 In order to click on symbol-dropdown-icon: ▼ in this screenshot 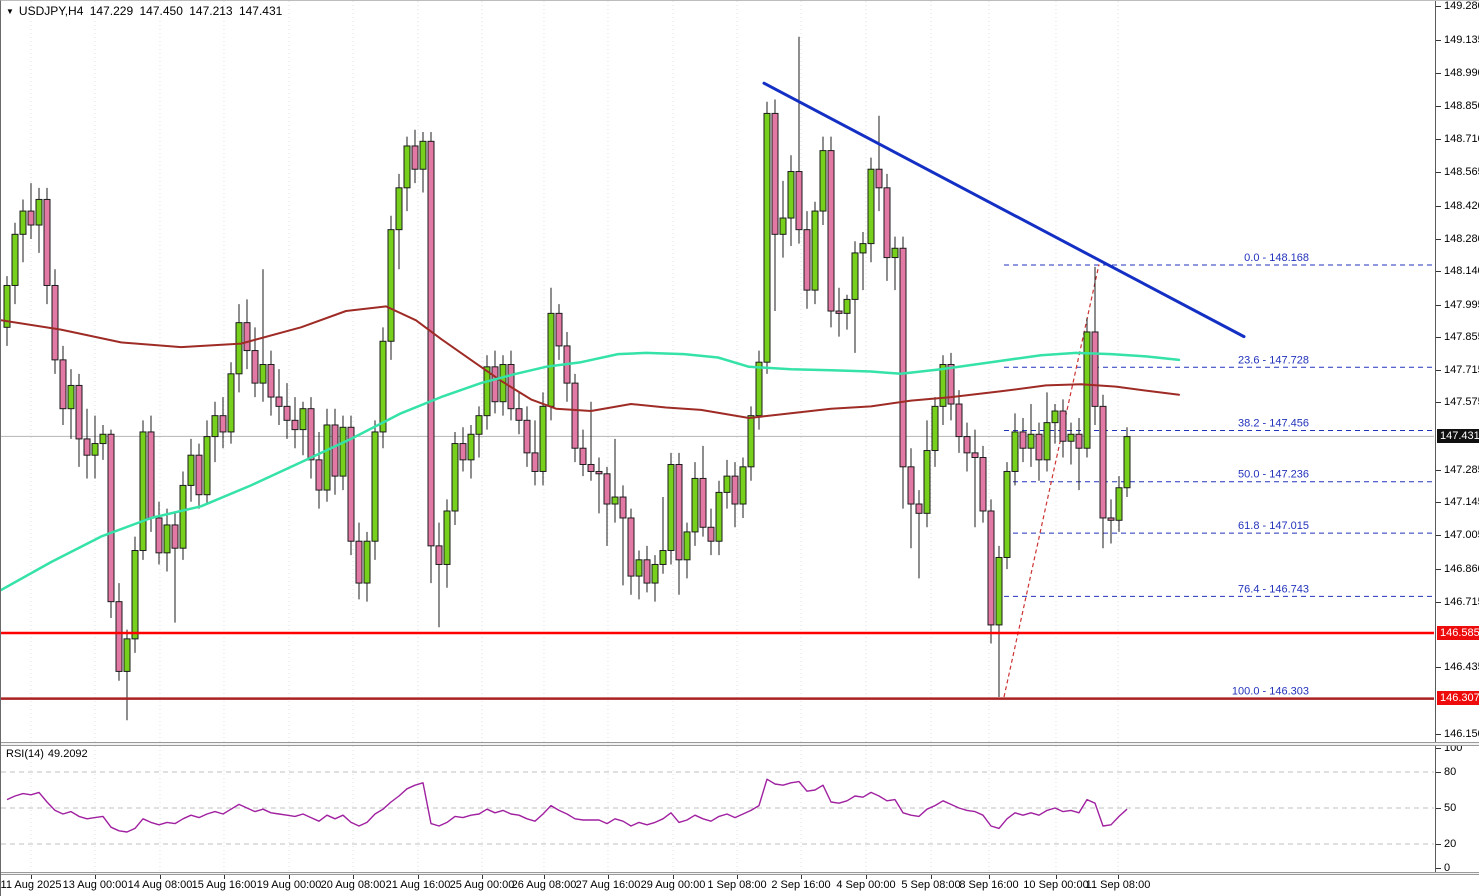, I will do `click(10, 11)`.